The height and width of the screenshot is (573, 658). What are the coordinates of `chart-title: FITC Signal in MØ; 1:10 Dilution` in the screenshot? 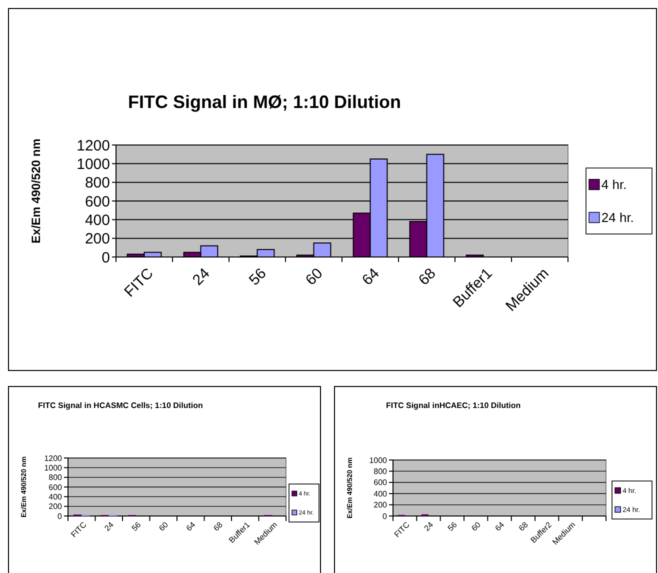 It's located at (264, 102).